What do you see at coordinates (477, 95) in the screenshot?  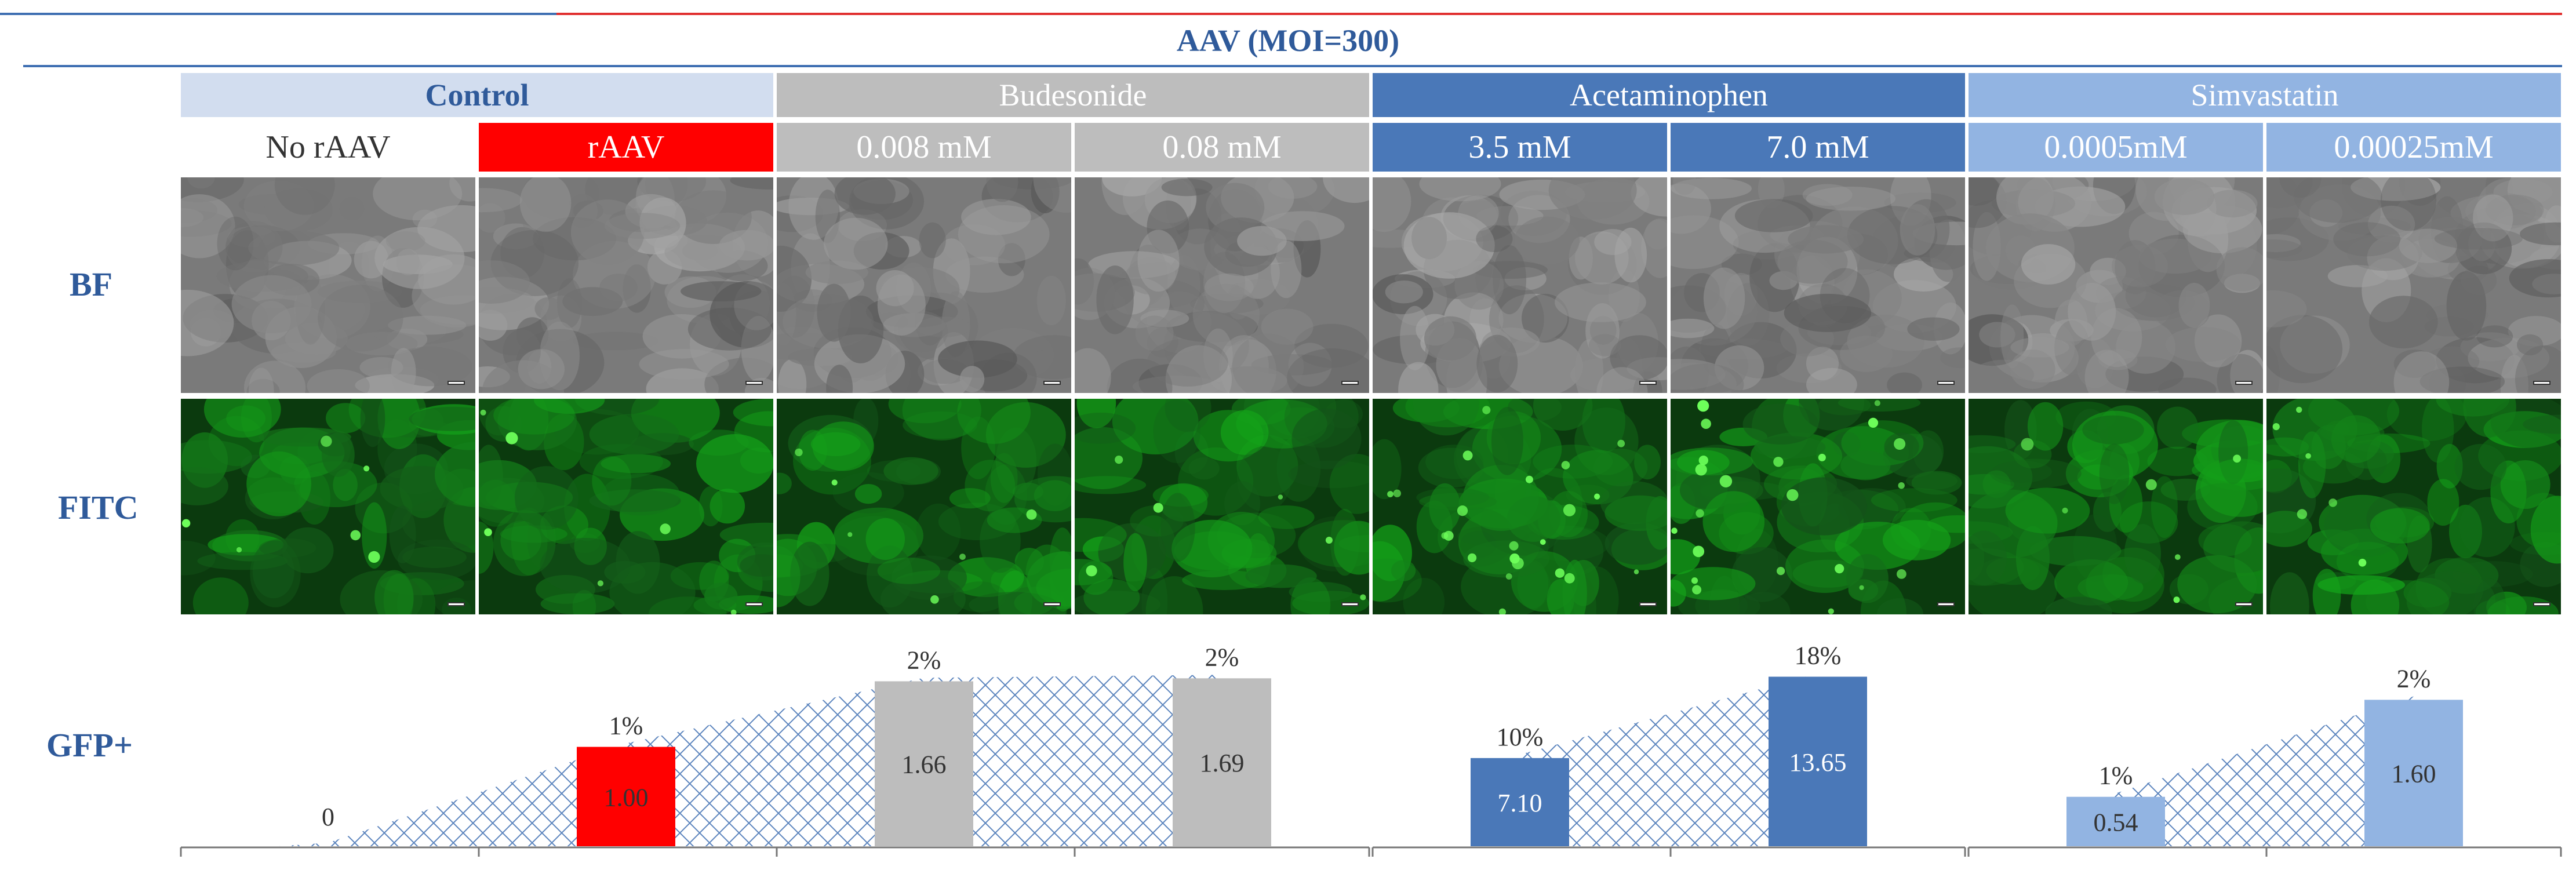 I see `group-header-control: Control` at bounding box center [477, 95].